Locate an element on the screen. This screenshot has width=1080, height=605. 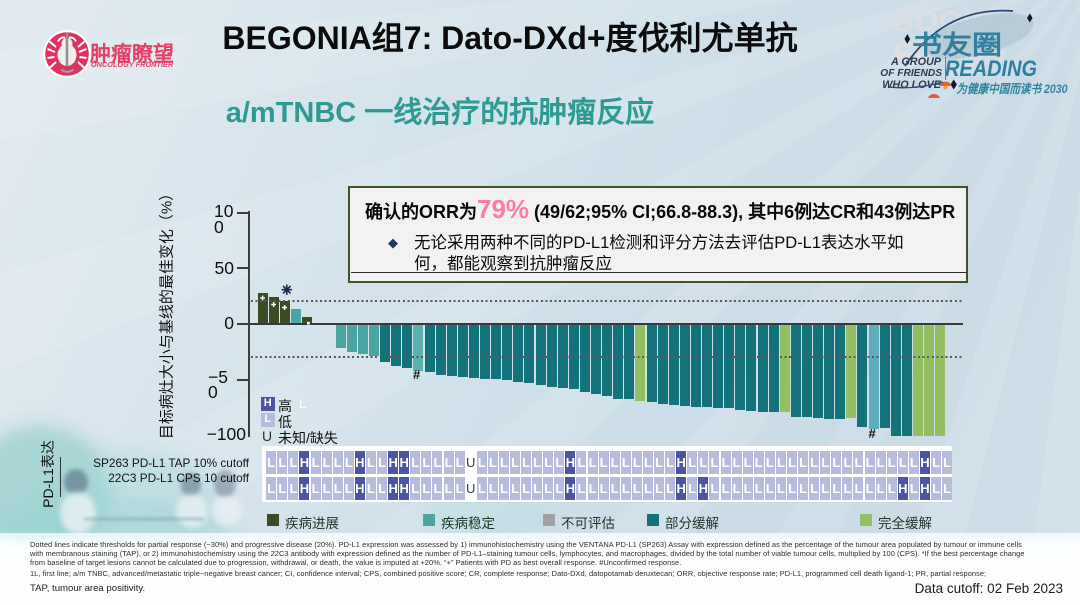
svg-text: 书友圈 is located at coordinates (957, 45).